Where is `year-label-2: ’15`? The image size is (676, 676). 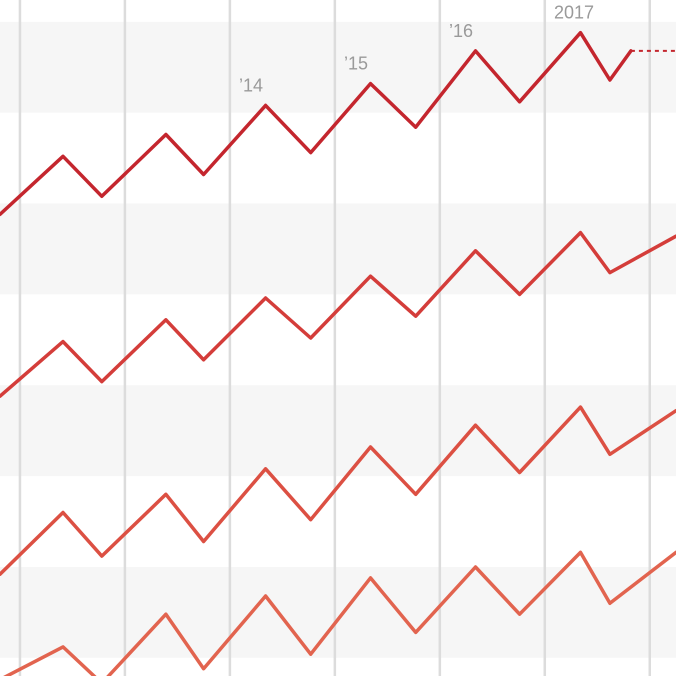
year-label-2: ’15 is located at coordinates (356, 64).